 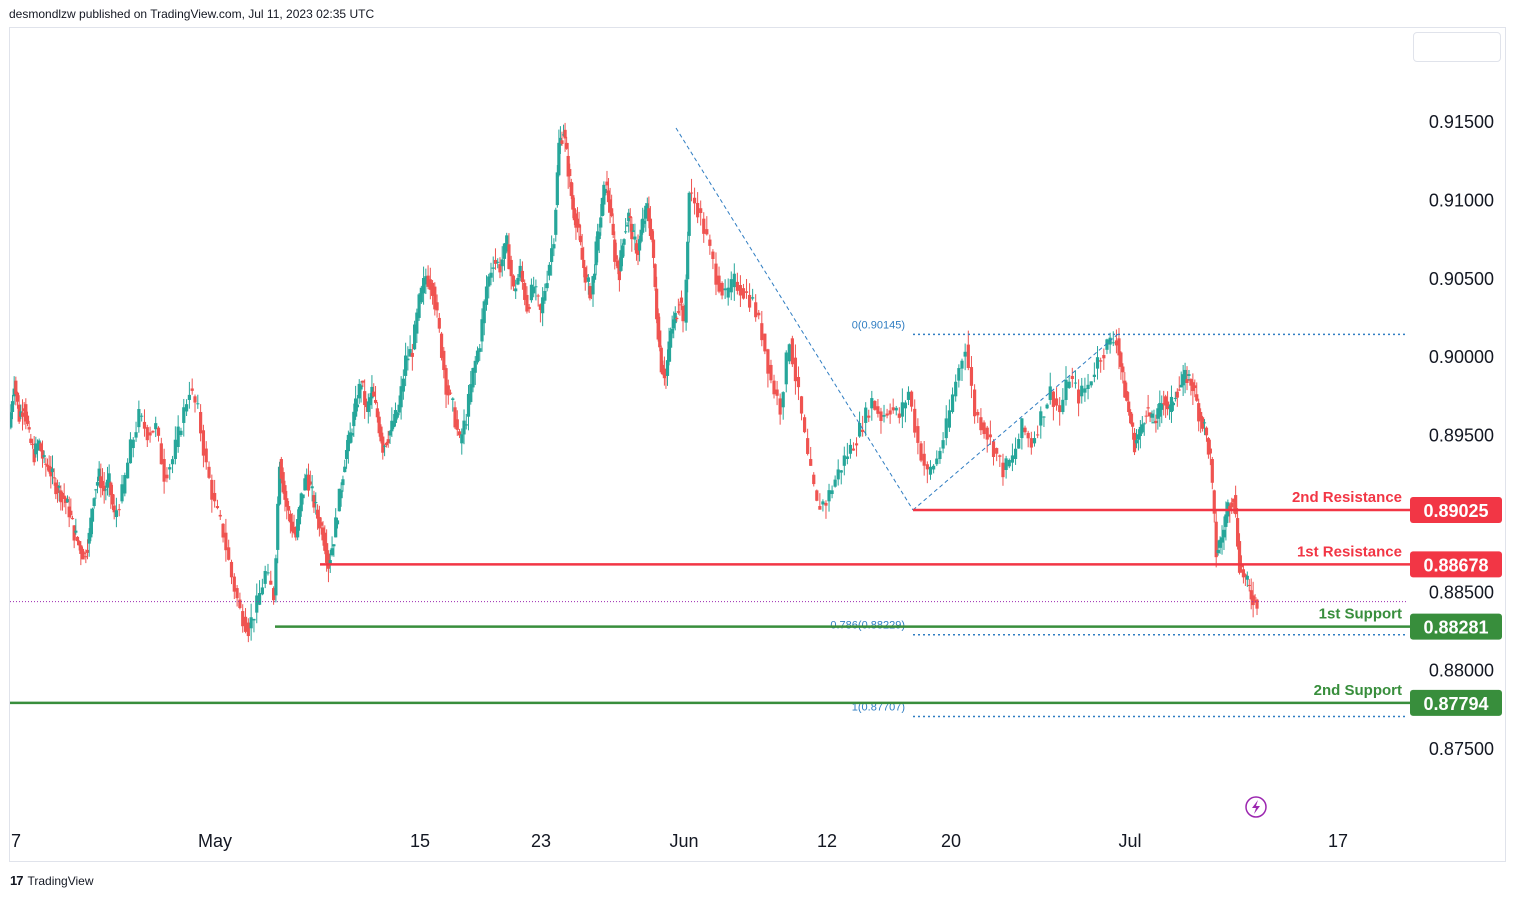 I want to click on x-tick-label: 12, so click(x=827, y=841).